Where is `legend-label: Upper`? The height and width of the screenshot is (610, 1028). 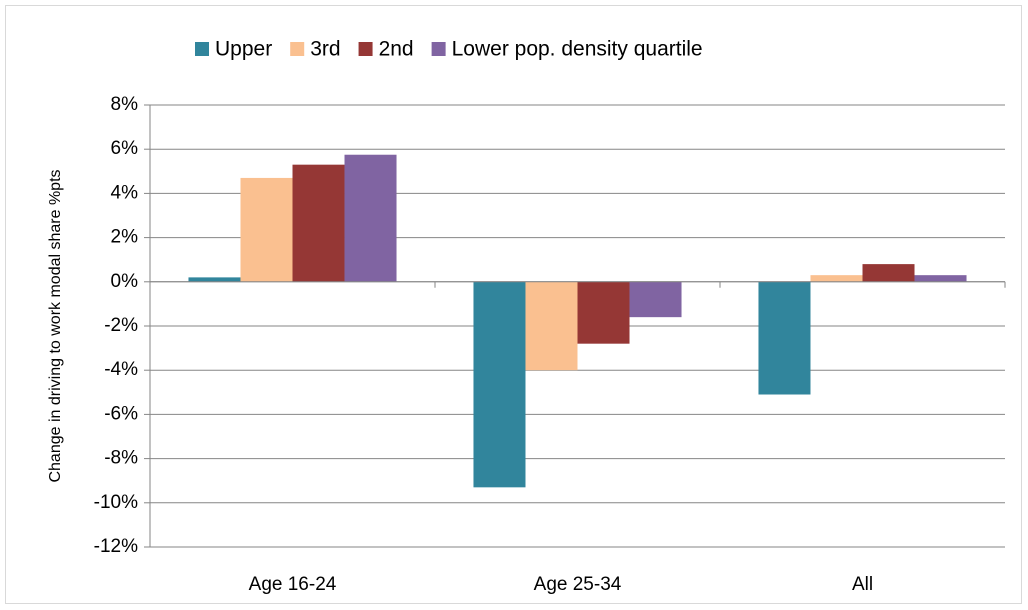 legend-label: Upper is located at coordinates (243, 49).